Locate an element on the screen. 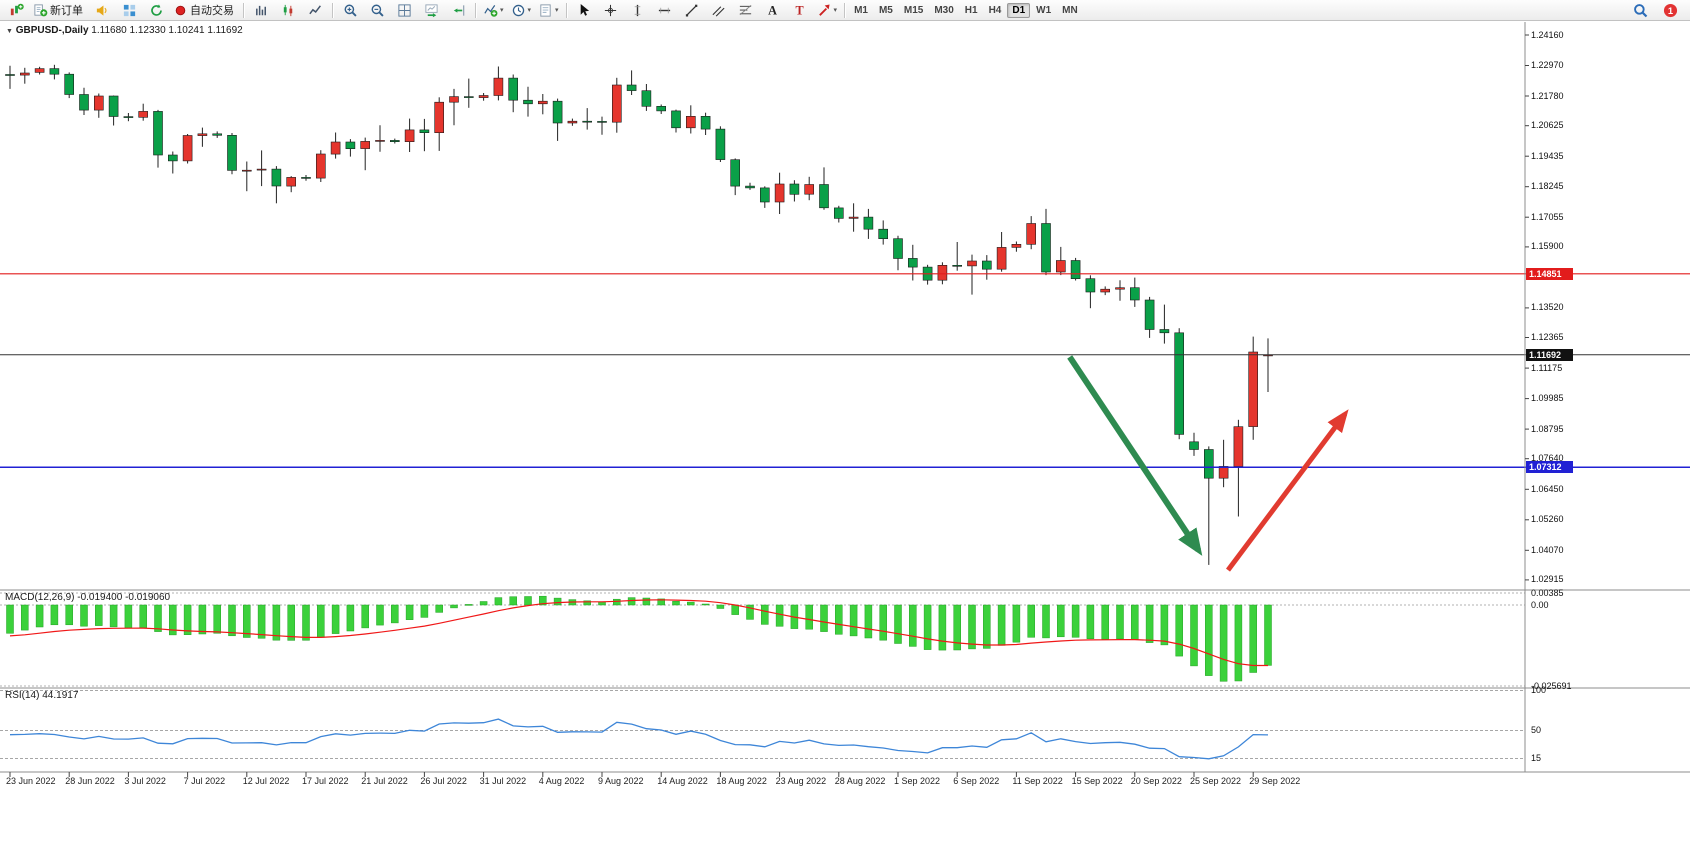 The image size is (1690, 842). text-button: A is located at coordinates (773, 10).